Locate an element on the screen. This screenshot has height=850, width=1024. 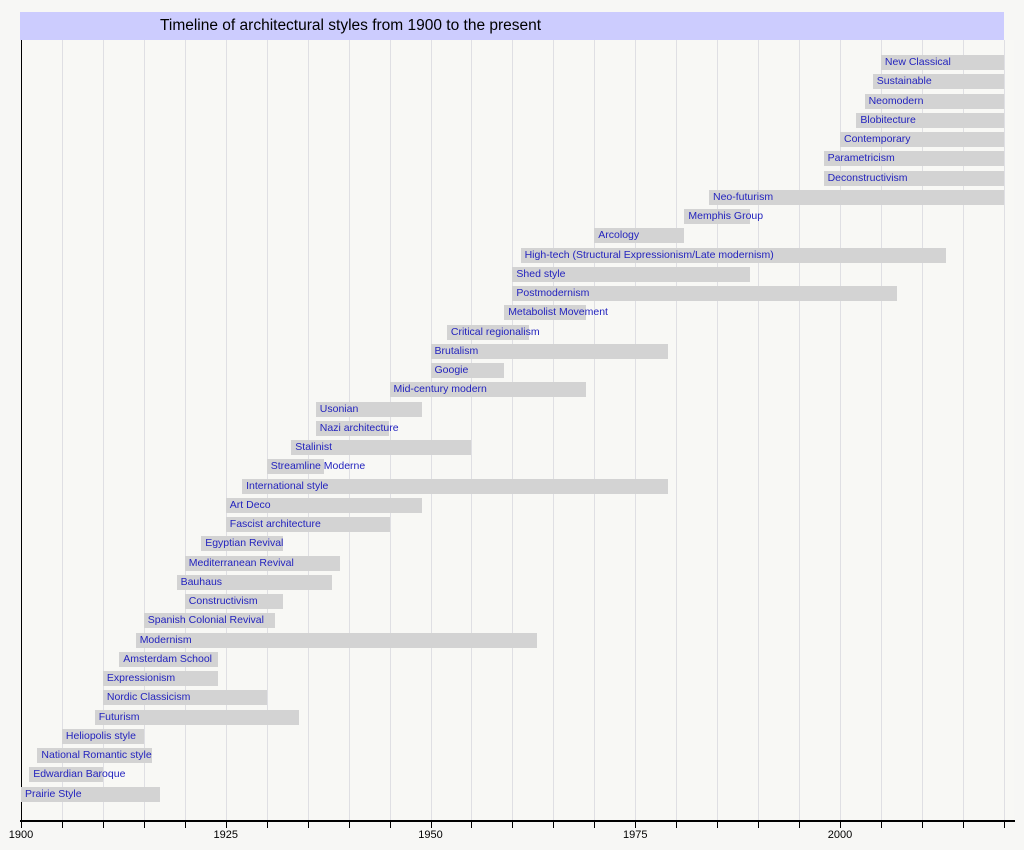
style-label: Contemporary is located at coordinates (877, 139).